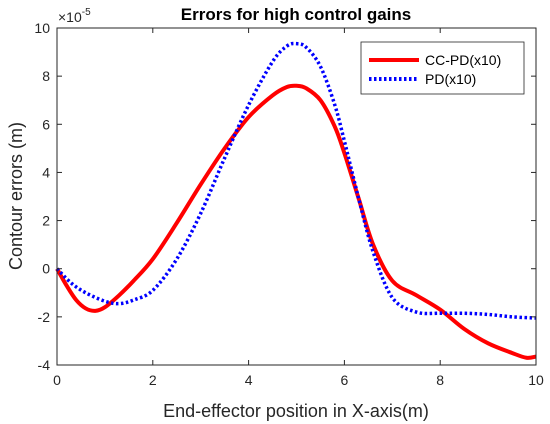 The width and height of the screenshot is (550, 424). Describe the element at coordinates (46, 172) in the screenshot. I see `y-tick-label: 4` at that location.